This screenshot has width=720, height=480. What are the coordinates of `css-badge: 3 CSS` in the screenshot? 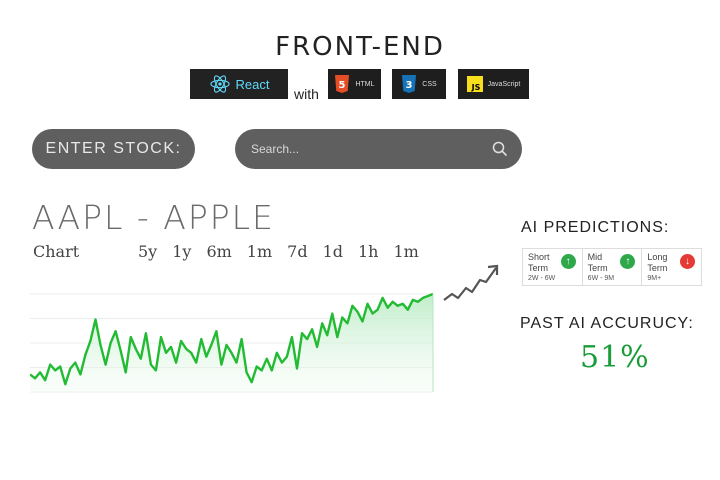 It's located at (419, 84).